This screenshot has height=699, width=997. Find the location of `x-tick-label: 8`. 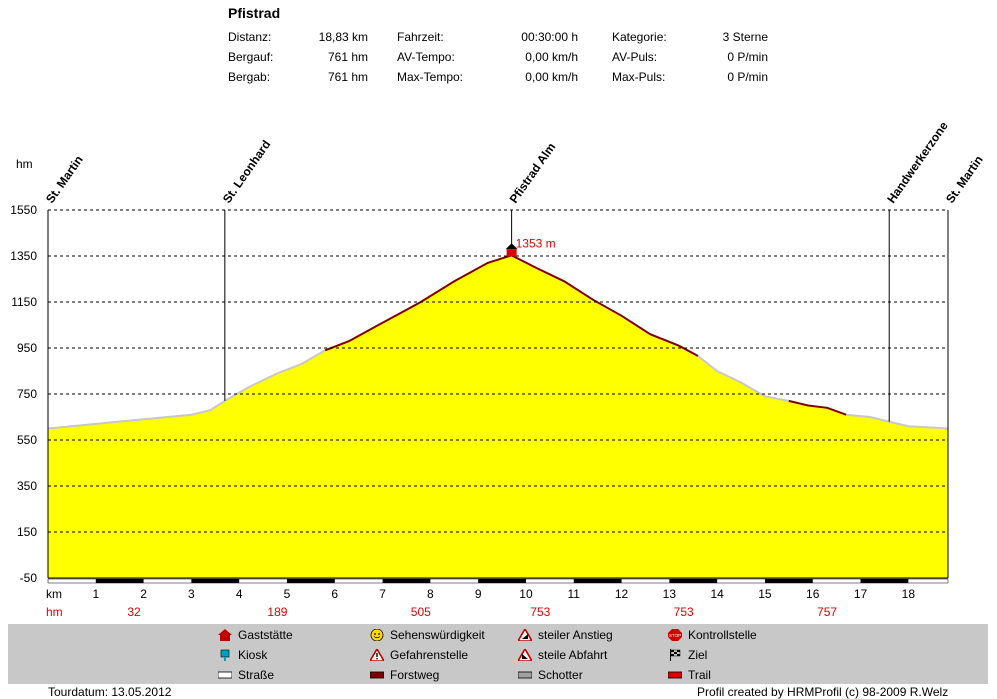

x-tick-label: 8 is located at coordinates (430, 594).